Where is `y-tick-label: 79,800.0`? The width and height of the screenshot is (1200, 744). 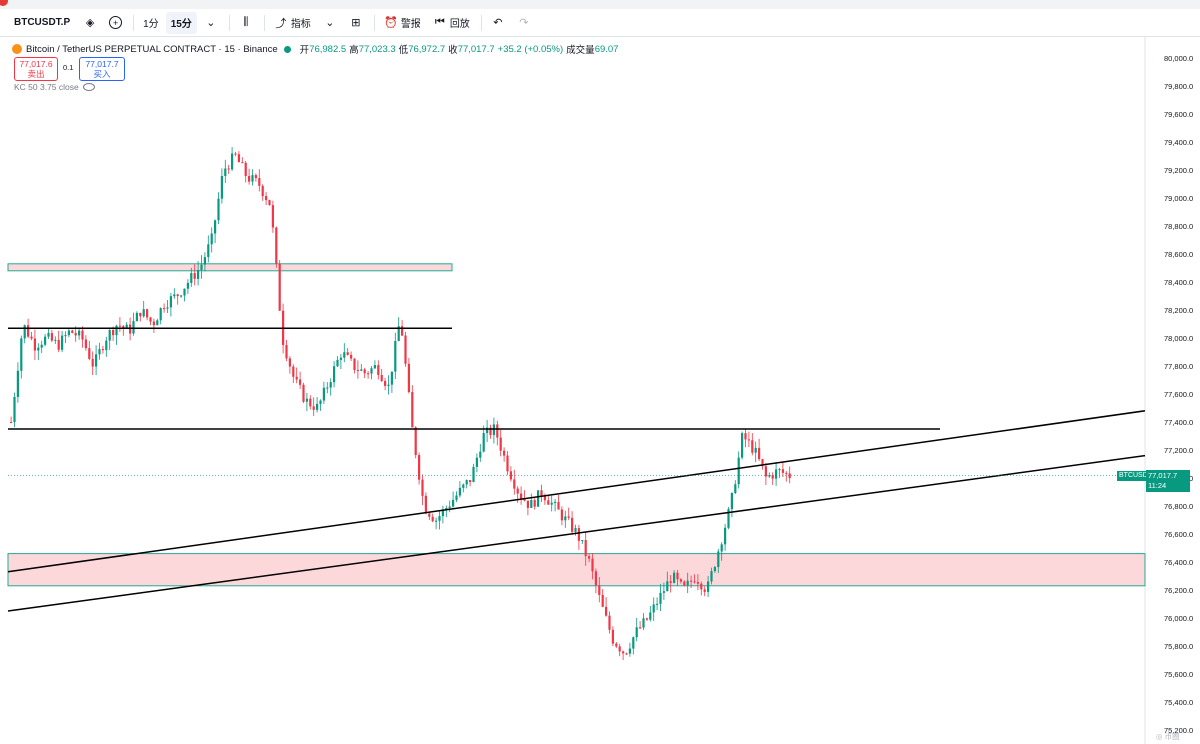 y-tick-label: 79,800.0 is located at coordinates (1178, 86).